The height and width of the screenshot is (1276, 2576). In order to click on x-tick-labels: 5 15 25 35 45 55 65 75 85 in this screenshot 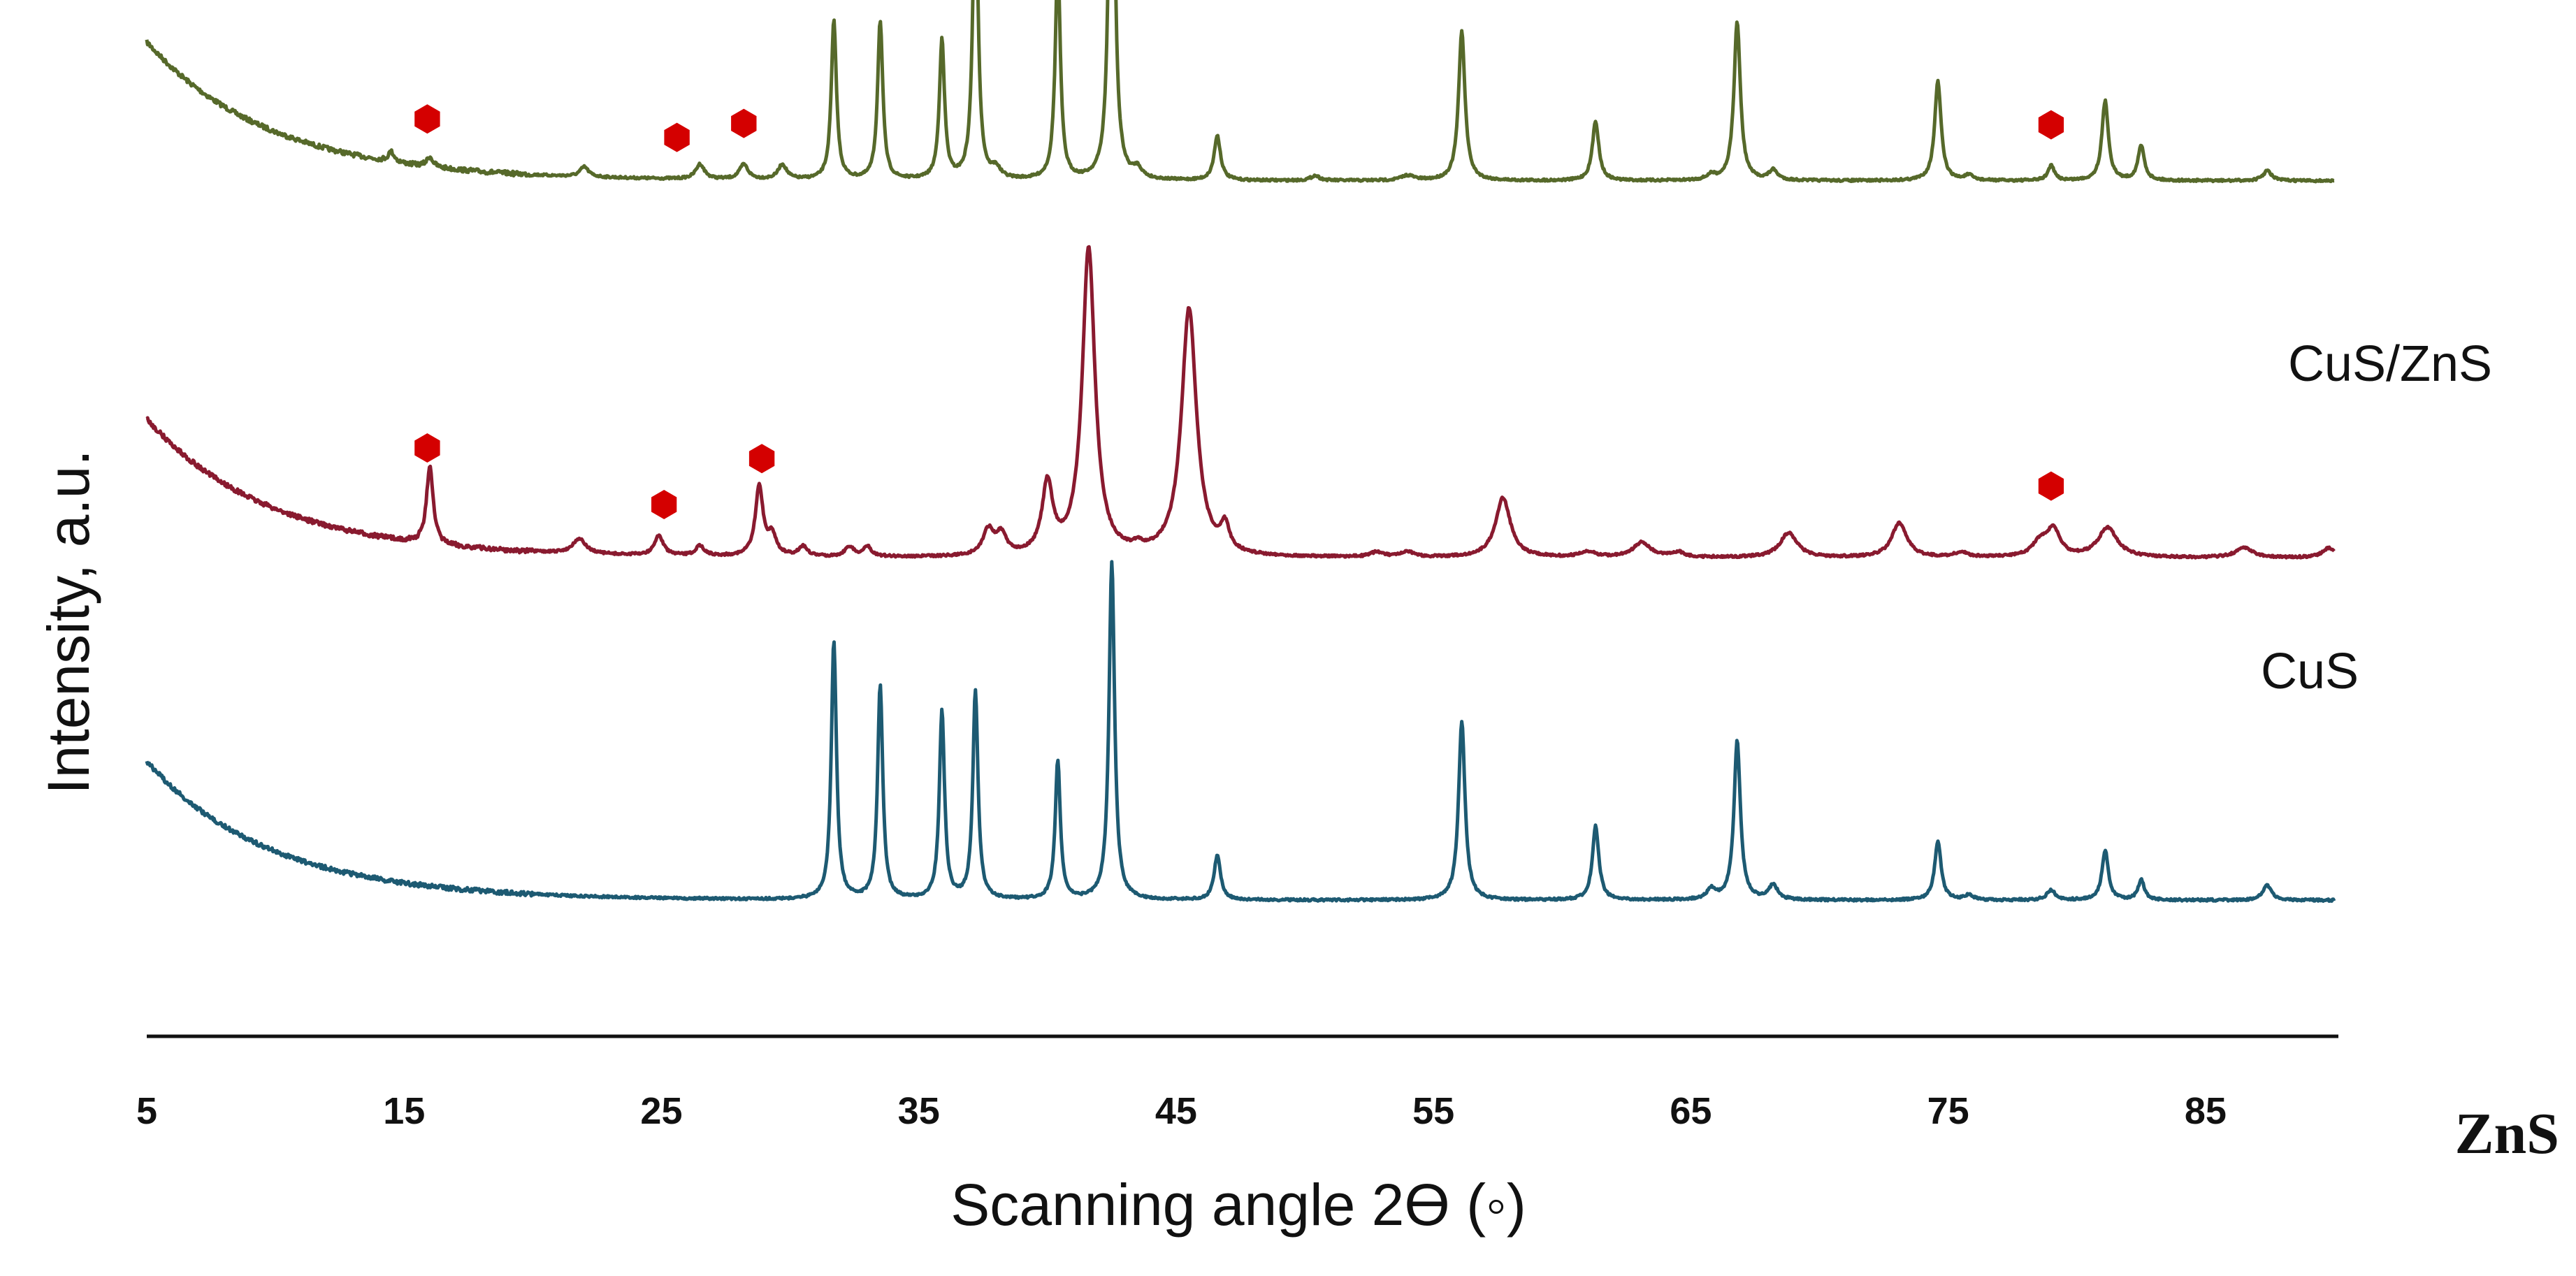, I will do `click(1181, 1111)`.